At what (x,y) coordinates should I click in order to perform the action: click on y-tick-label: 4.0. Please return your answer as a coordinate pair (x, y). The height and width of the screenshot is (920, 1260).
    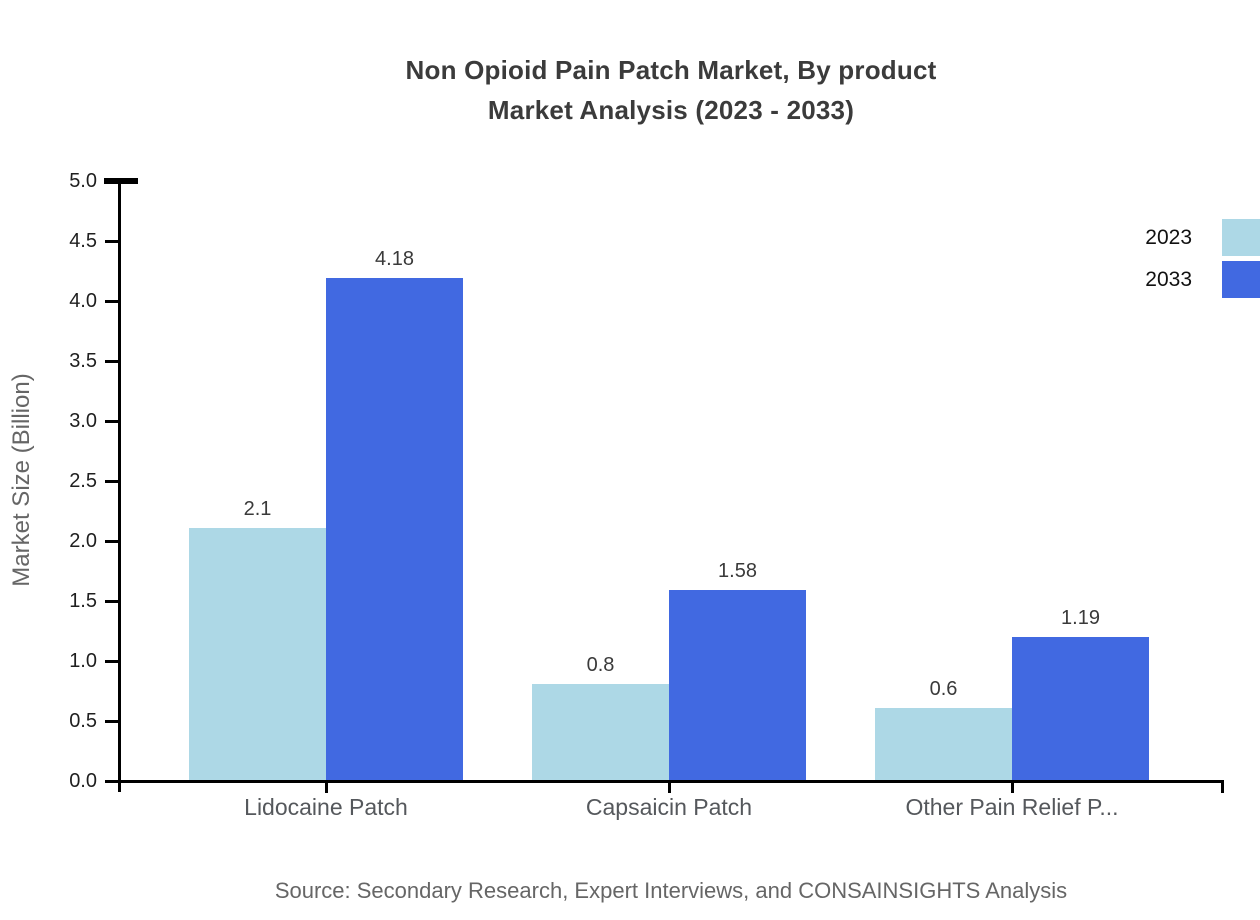
    Looking at the image, I should click on (83, 301).